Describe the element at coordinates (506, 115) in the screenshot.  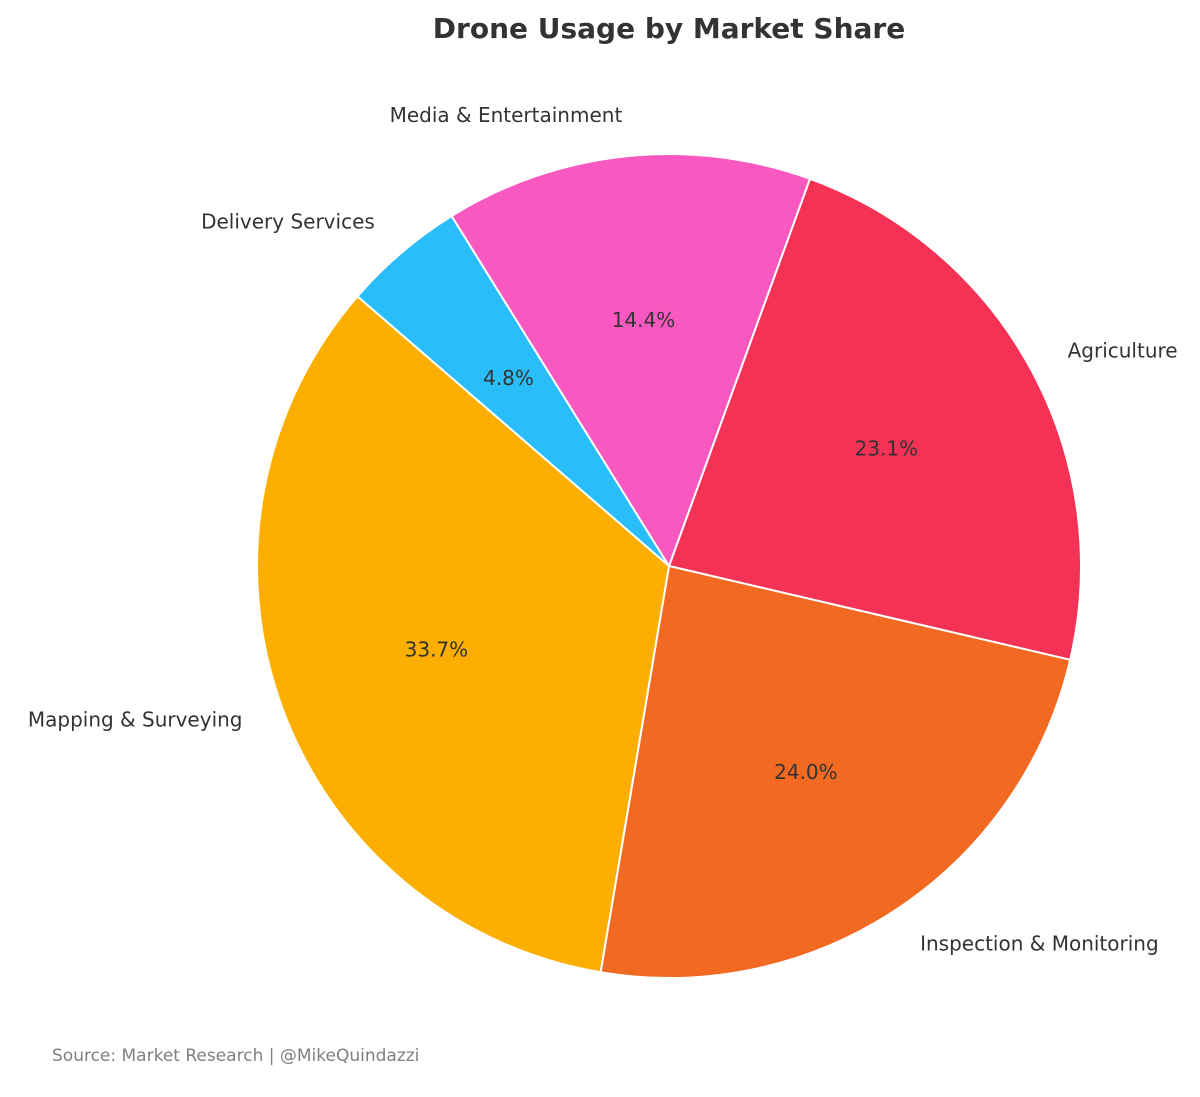
I see `category-label-media-and-entertainment: Media & Entertainment` at that location.